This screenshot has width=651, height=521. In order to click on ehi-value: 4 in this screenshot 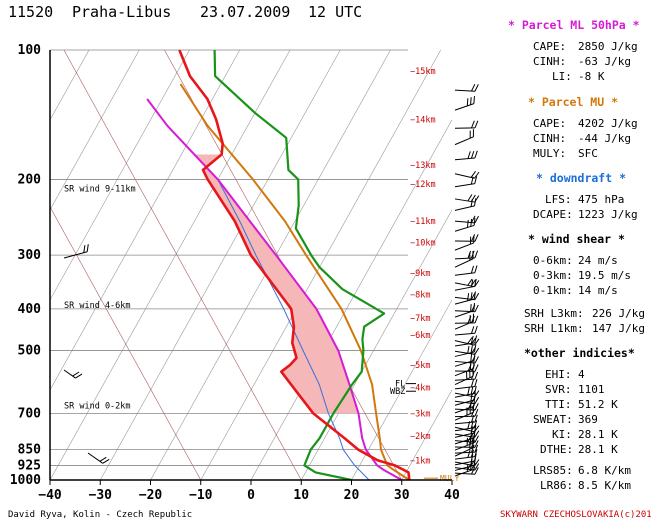, I will do `click(581, 374)`.